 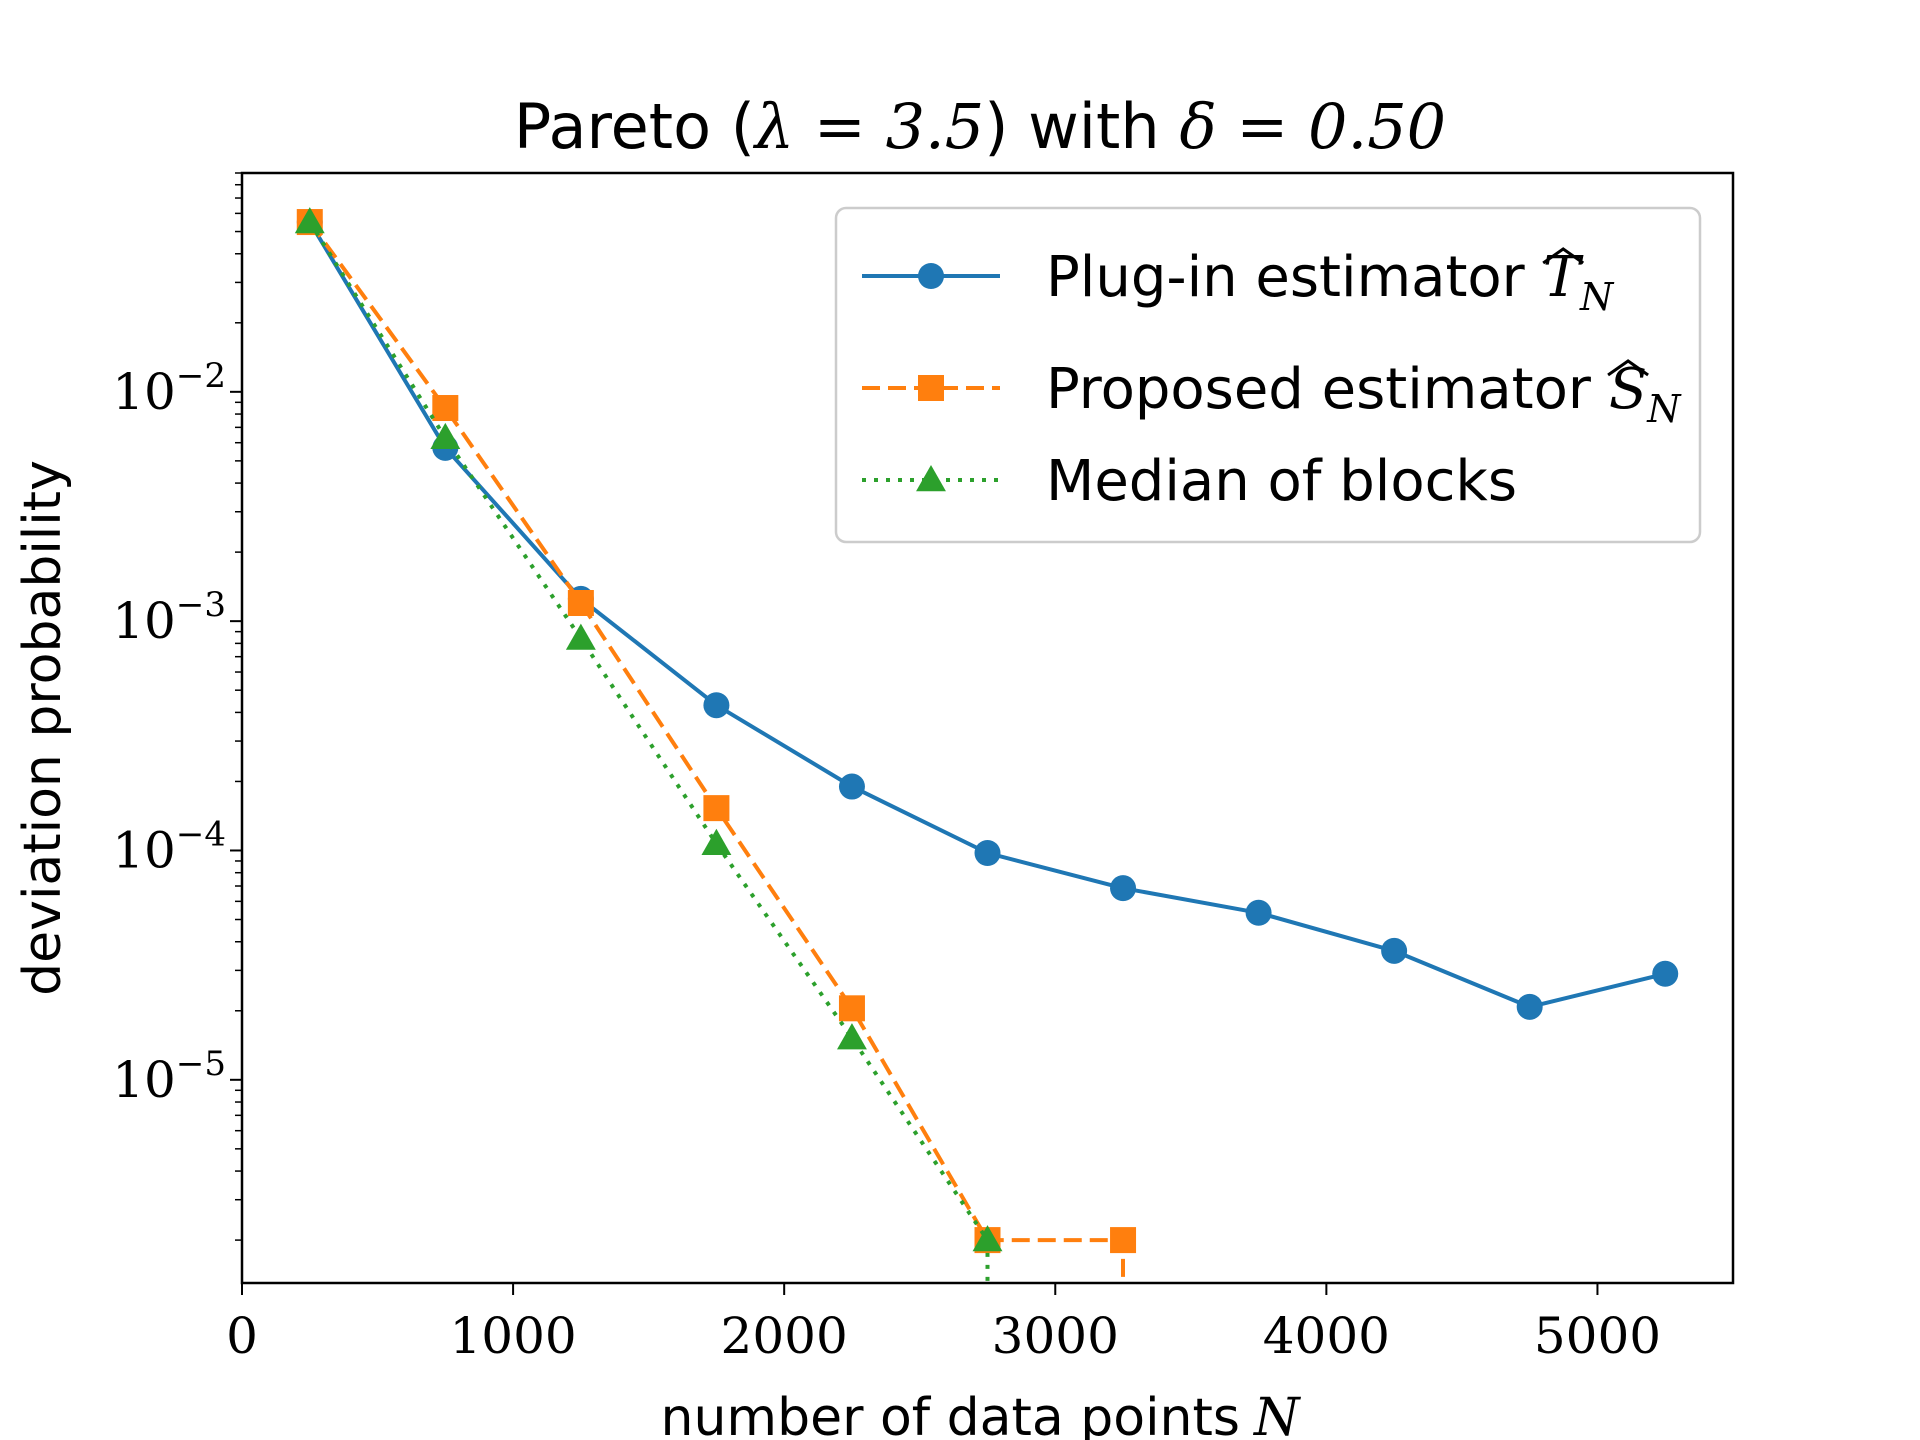 What do you see at coordinates (201, 376) in the screenshot?
I see `y-tick-exponent: −2` at bounding box center [201, 376].